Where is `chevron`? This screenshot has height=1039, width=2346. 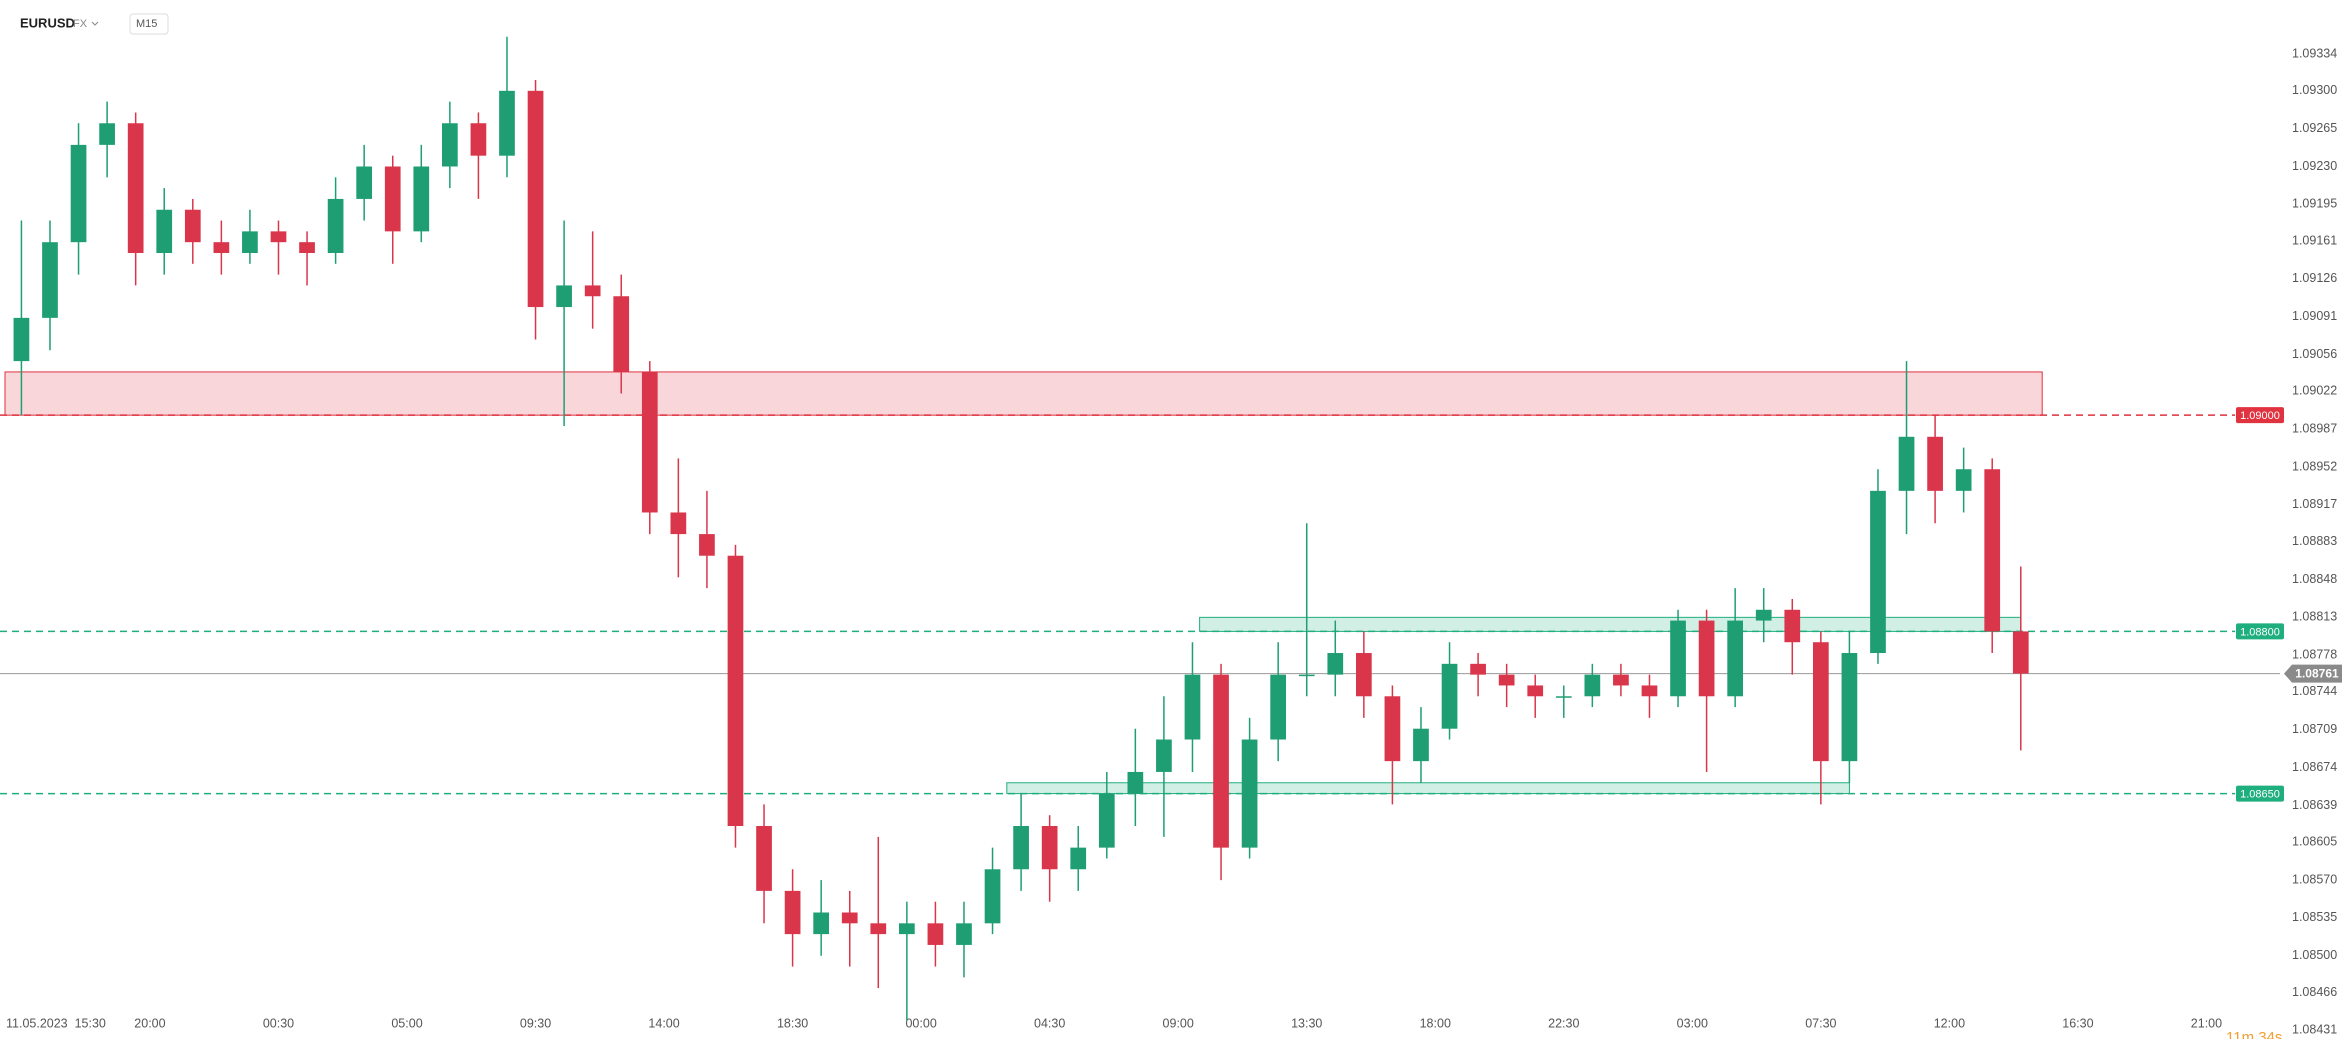
chevron is located at coordinates (95, 23).